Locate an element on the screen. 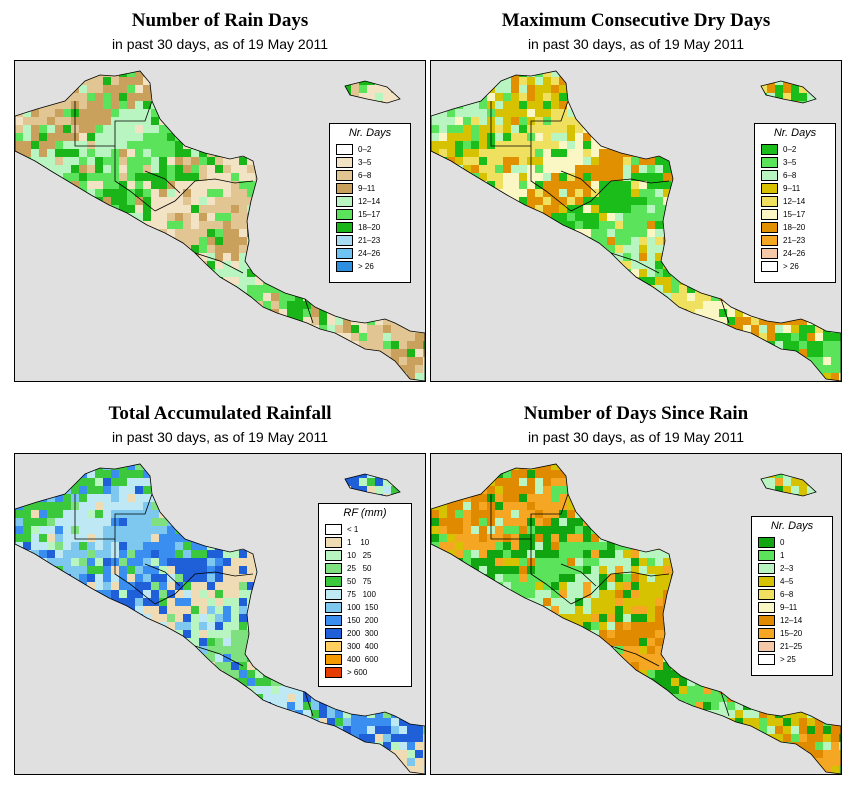 This screenshot has height=793, width=851. country-border is located at coordinates (551, 179).